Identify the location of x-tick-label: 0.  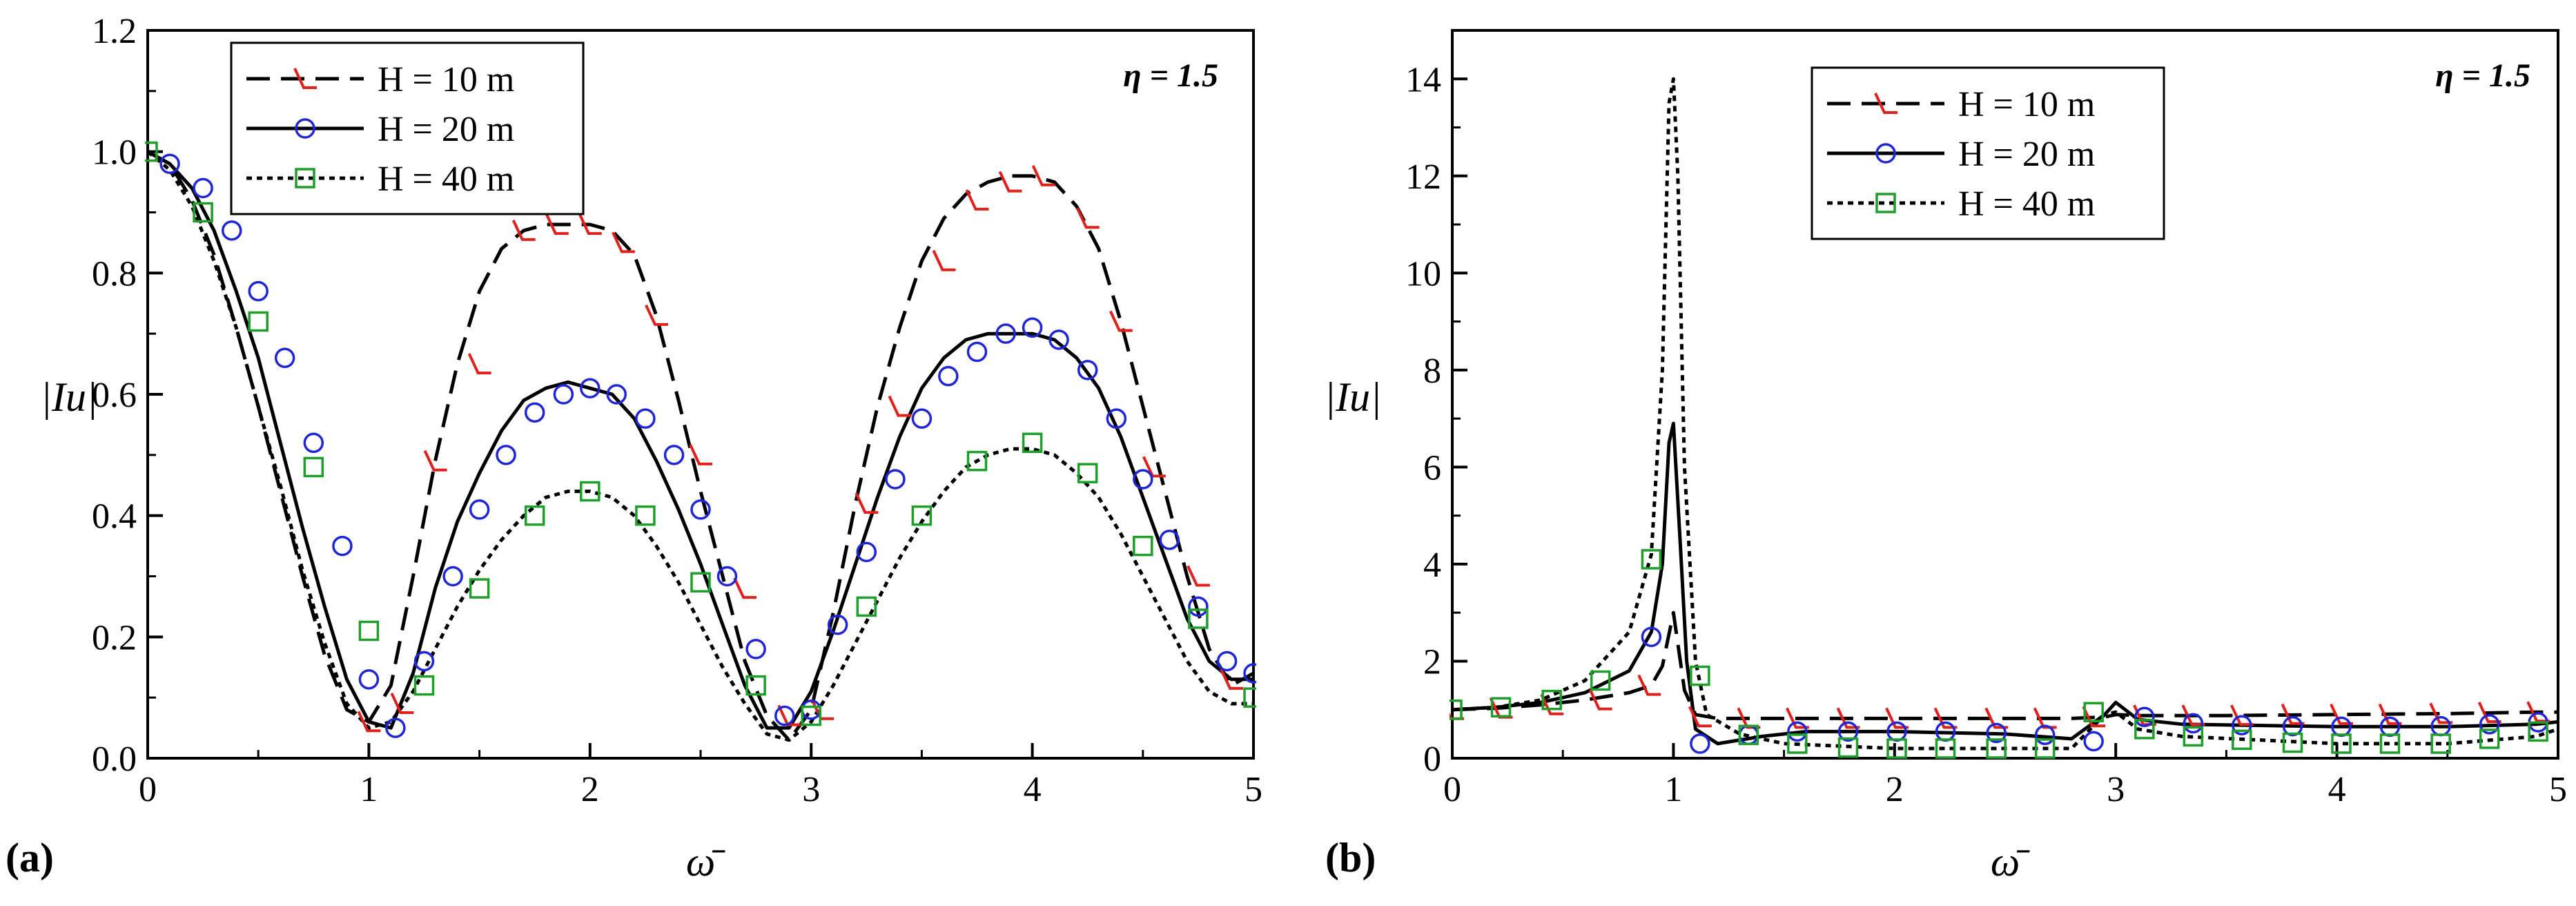
(148, 790).